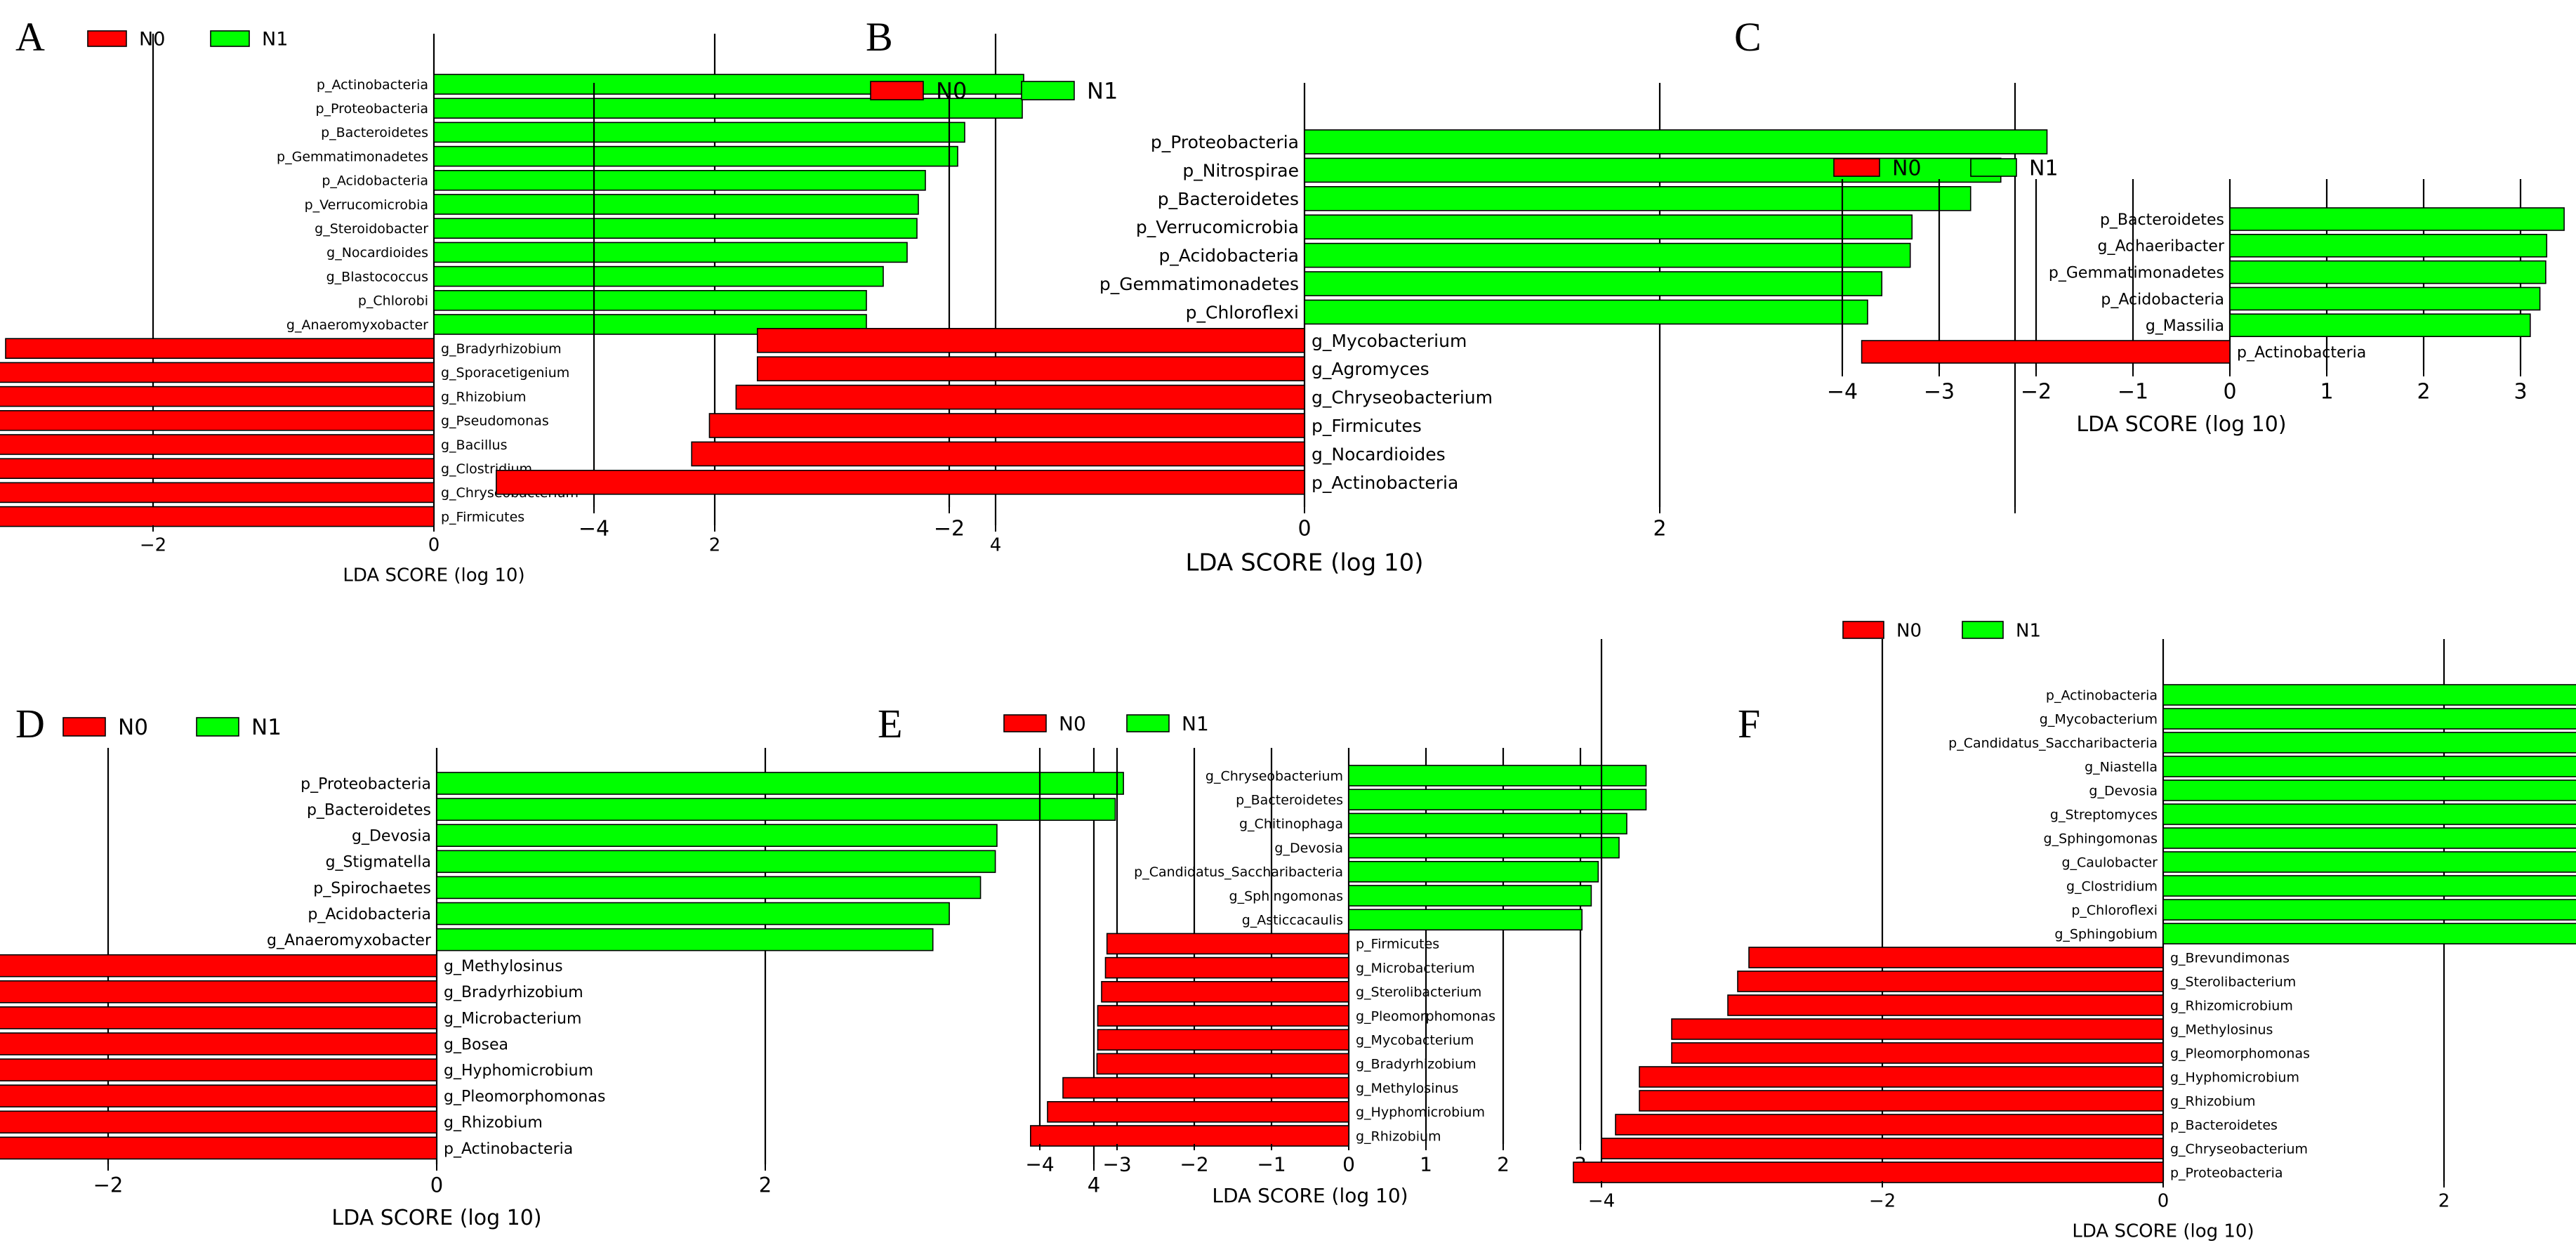 This screenshot has width=2576, height=1257. I want to click on bar-g-sphingomonas, so click(2369, 838).